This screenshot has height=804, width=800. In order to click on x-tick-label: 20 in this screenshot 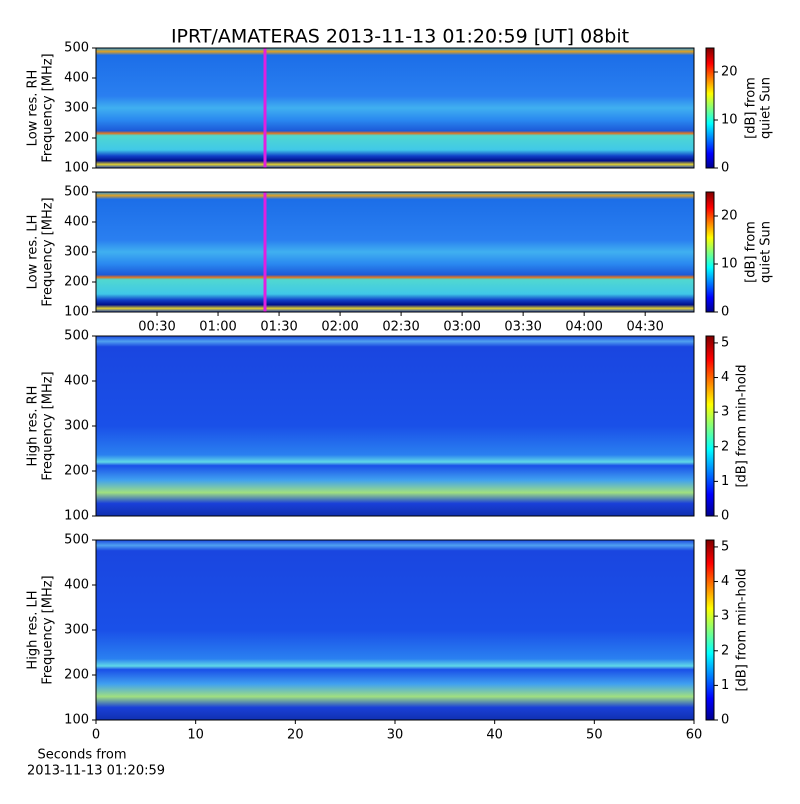, I will do `click(295, 735)`.